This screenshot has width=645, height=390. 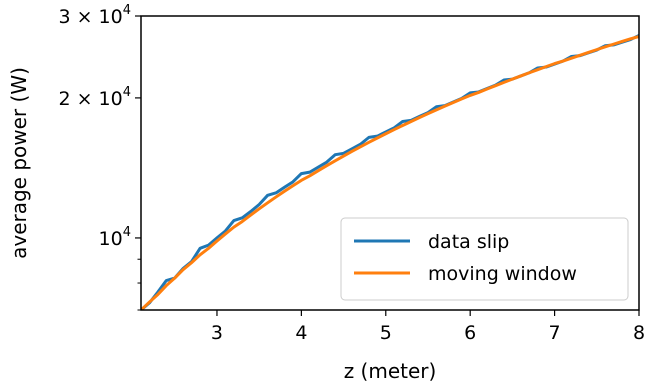 What do you see at coordinates (115, 237) in the screenshot?
I see `y-tick-label: 104` at bounding box center [115, 237].